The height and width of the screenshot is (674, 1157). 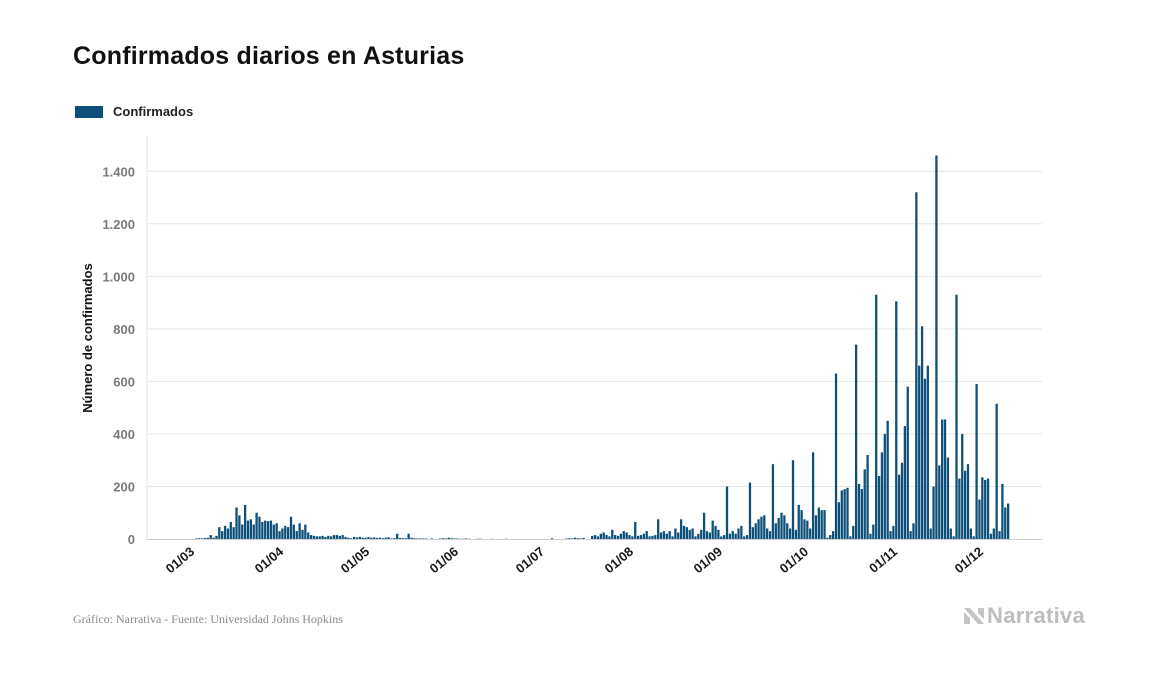 I want to click on y-tick-label: 200, so click(x=124, y=486).